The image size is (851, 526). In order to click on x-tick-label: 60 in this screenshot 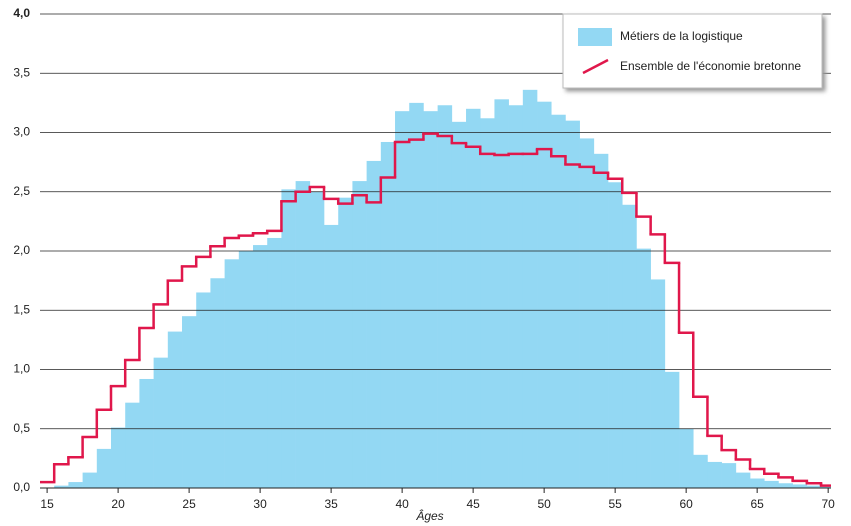, I will do `click(686, 504)`.